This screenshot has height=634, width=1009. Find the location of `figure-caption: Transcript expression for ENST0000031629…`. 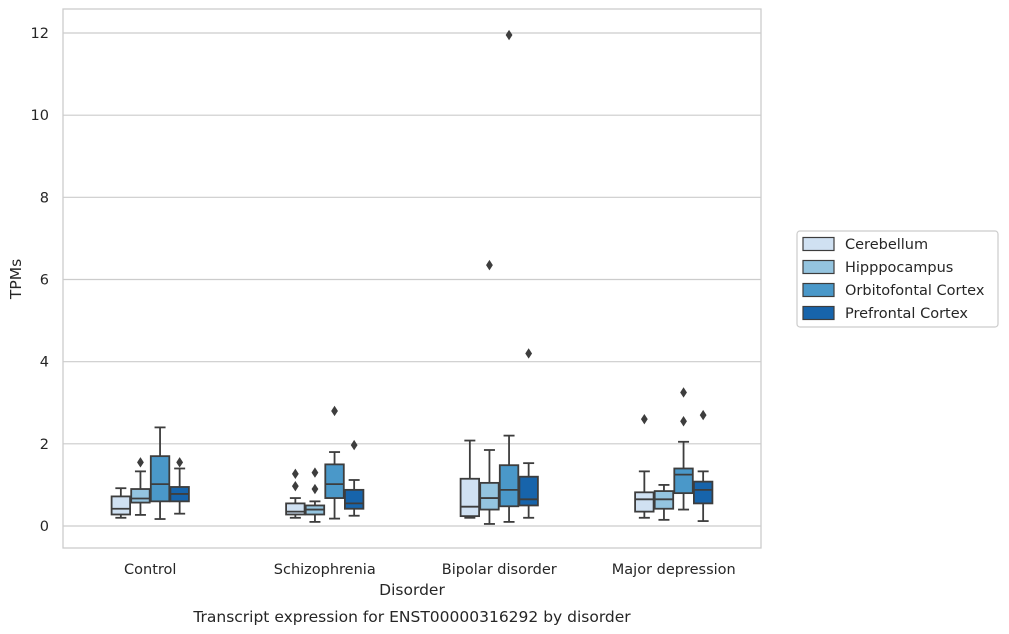

figure-caption: Transcript expression for ENST0000031629… is located at coordinates (411, 617).